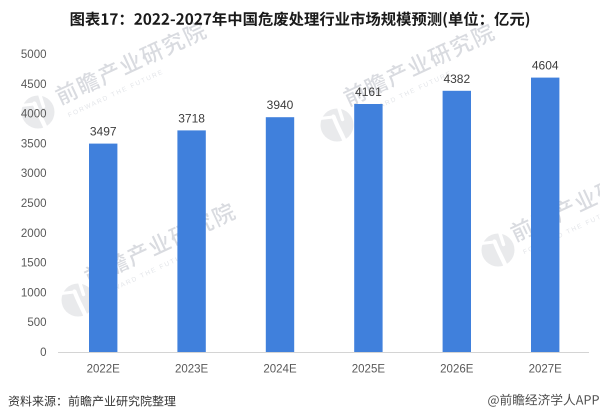  Describe the element at coordinates (545, 66) in the screenshot. I see `svg-text: 4604` at that location.